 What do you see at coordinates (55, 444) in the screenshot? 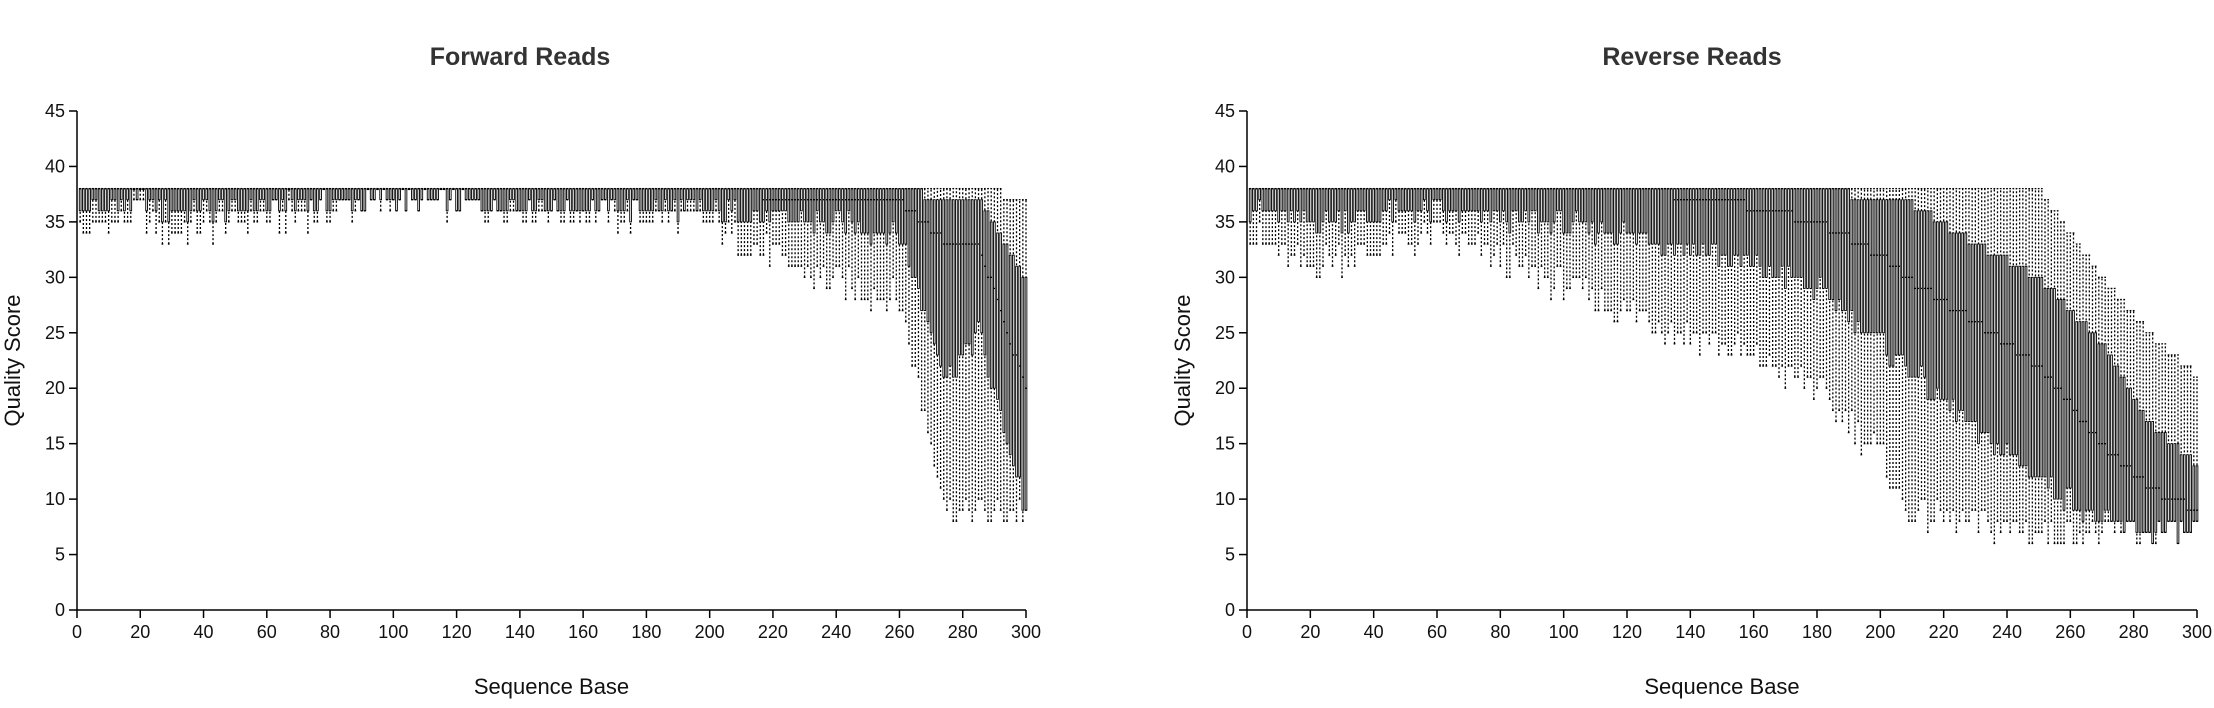
I see `y-tick-label: 15` at bounding box center [55, 444].